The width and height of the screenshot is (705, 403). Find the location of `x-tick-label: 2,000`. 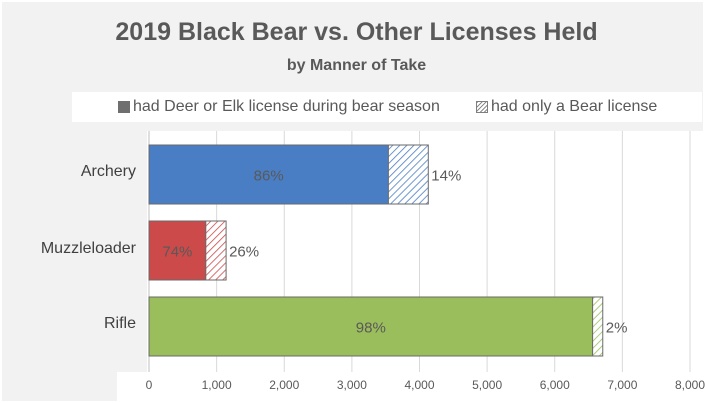

x-tick-label: 2,000 is located at coordinates (284, 385).